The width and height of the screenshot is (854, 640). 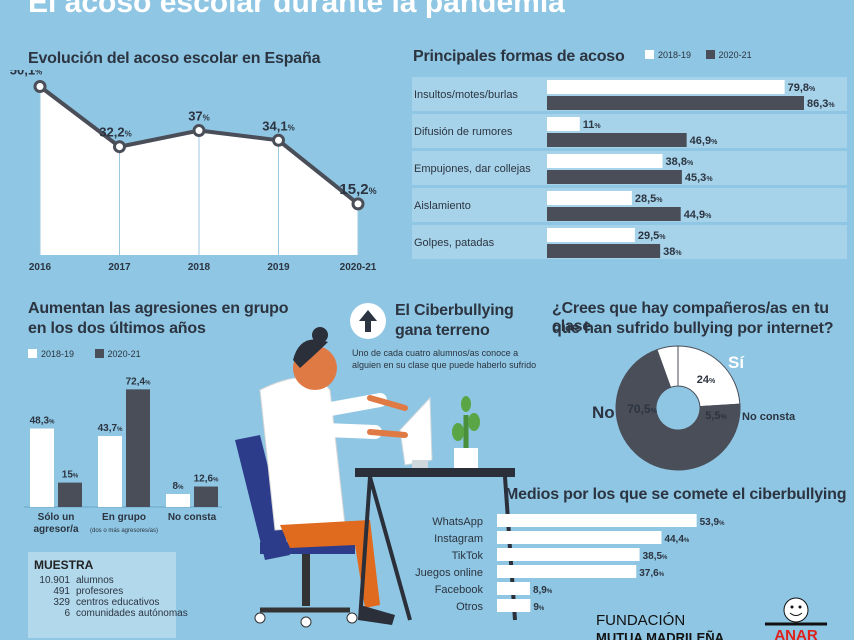 What do you see at coordinates (118, 602) in the screenshot?
I see `sample-row-label: centros educativos` at bounding box center [118, 602].